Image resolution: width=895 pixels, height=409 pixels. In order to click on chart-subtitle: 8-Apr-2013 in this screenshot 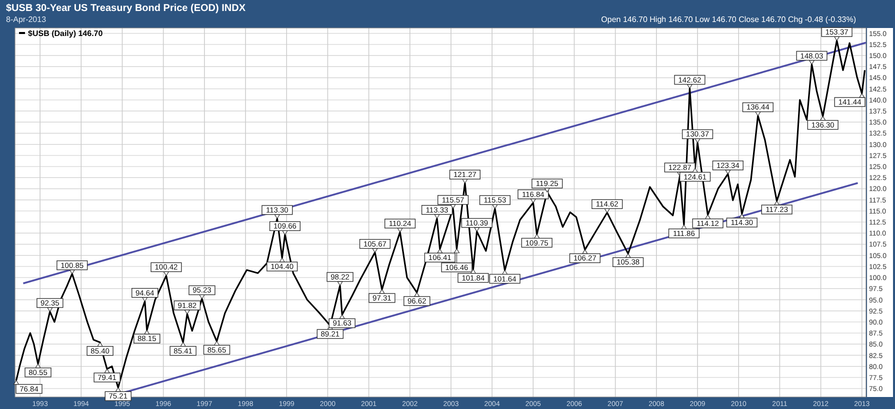, I will do `click(26, 19)`.